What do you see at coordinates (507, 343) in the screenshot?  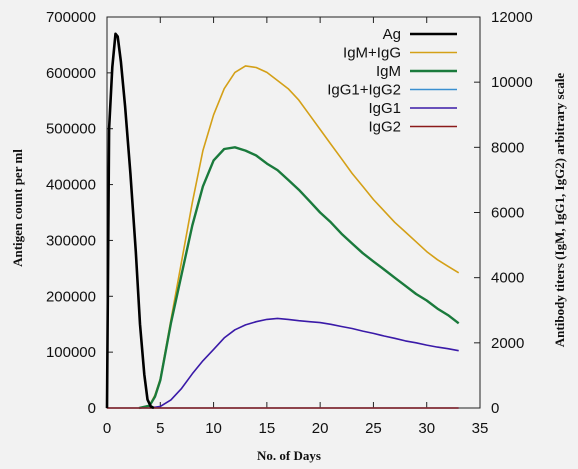 I see `y-right-tick-label: 2000` at bounding box center [507, 343].